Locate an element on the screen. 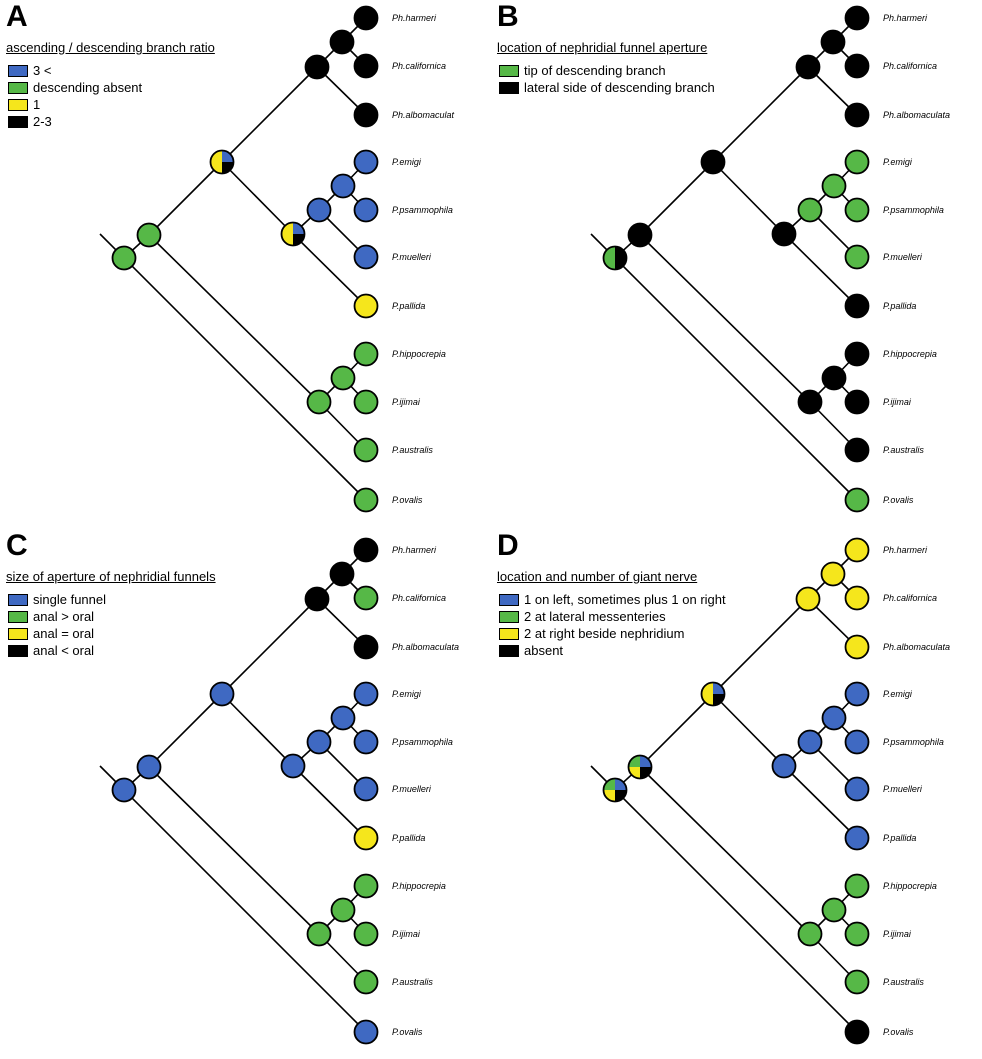 This screenshot has width=982, height=1059. taxon-label: Ph.californica is located at coordinates (910, 598).